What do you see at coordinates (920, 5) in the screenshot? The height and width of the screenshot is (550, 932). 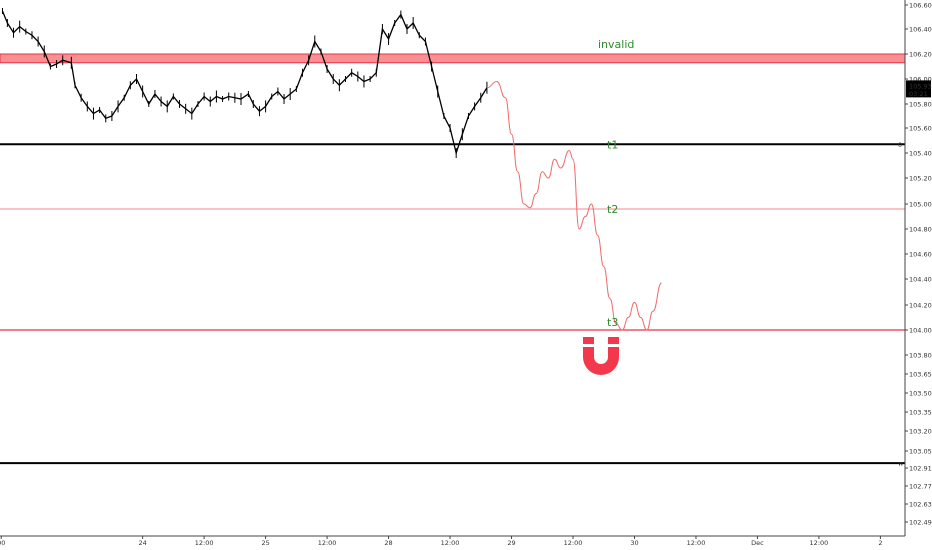 I see `y-tick-label: 106.600` at bounding box center [920, 5].